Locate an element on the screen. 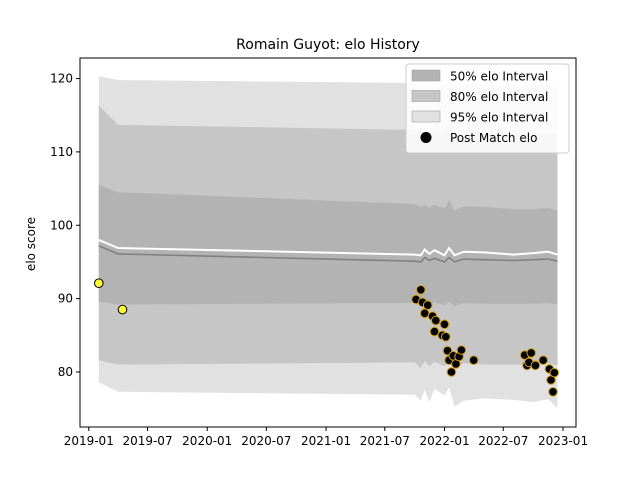 Image resolution: width=640 pixels, height=484 pixels. x-tick-label: 2022-07 is located at coordinates (503, 441).